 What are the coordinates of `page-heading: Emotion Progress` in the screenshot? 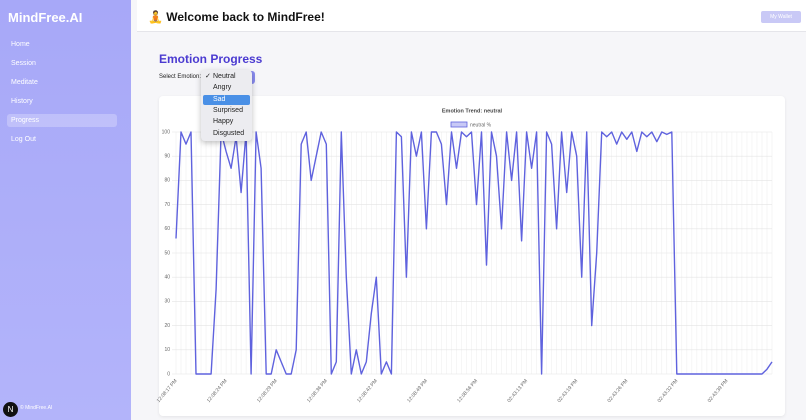 It's located at (211, 59).